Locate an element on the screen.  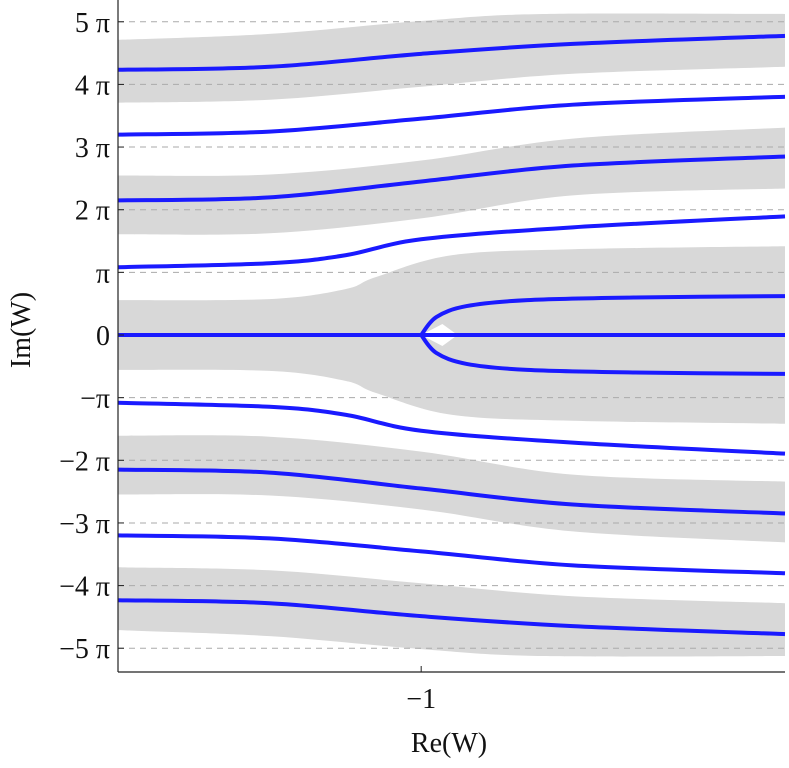
y-tick-label-7: −2 π is located at coordinates (84, 461).